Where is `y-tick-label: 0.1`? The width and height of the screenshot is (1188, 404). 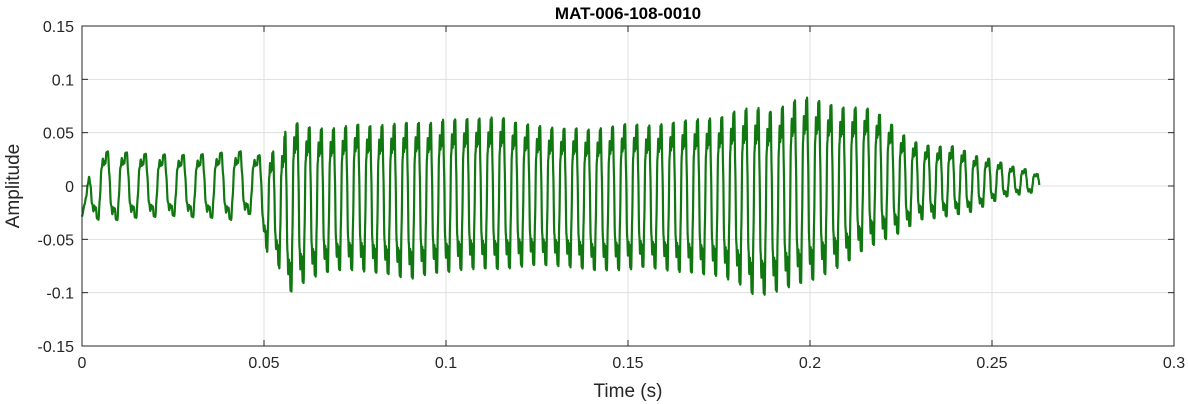 y-tick-label: 0.1 is located at coordinates (63, 80).